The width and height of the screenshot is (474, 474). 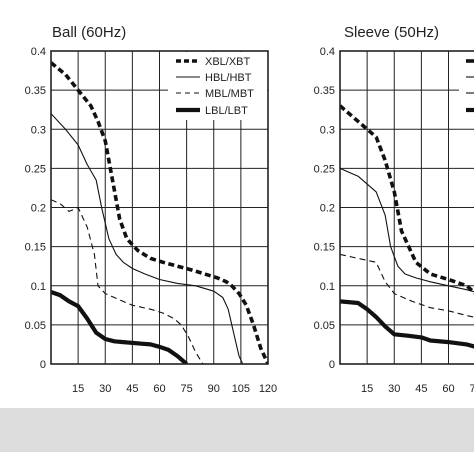 I want to click on series-line-lbl-lbt, so click(x=119, y=327).